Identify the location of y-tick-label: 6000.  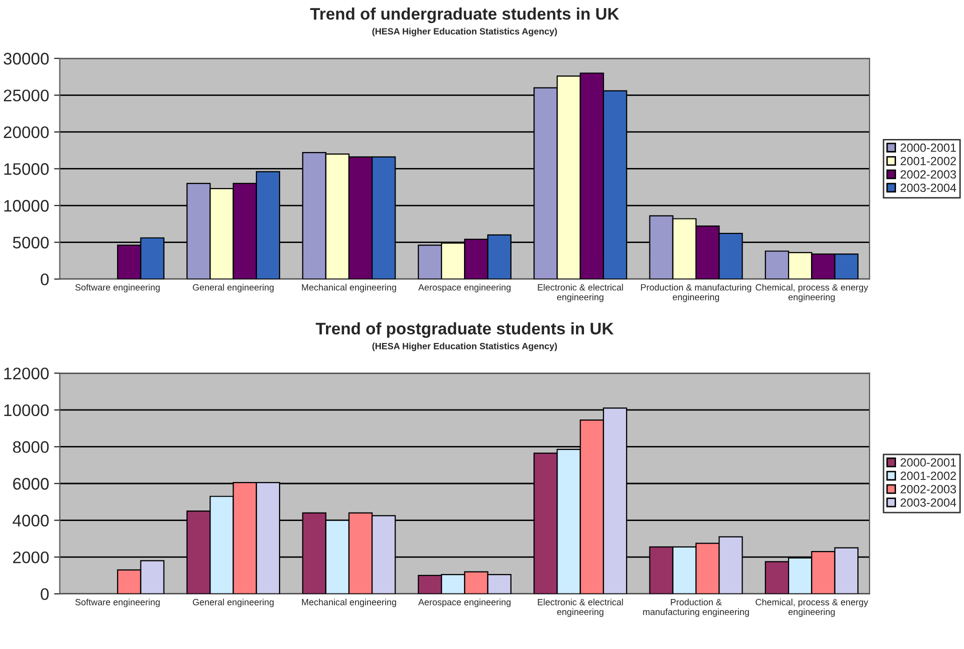
(31, 484).